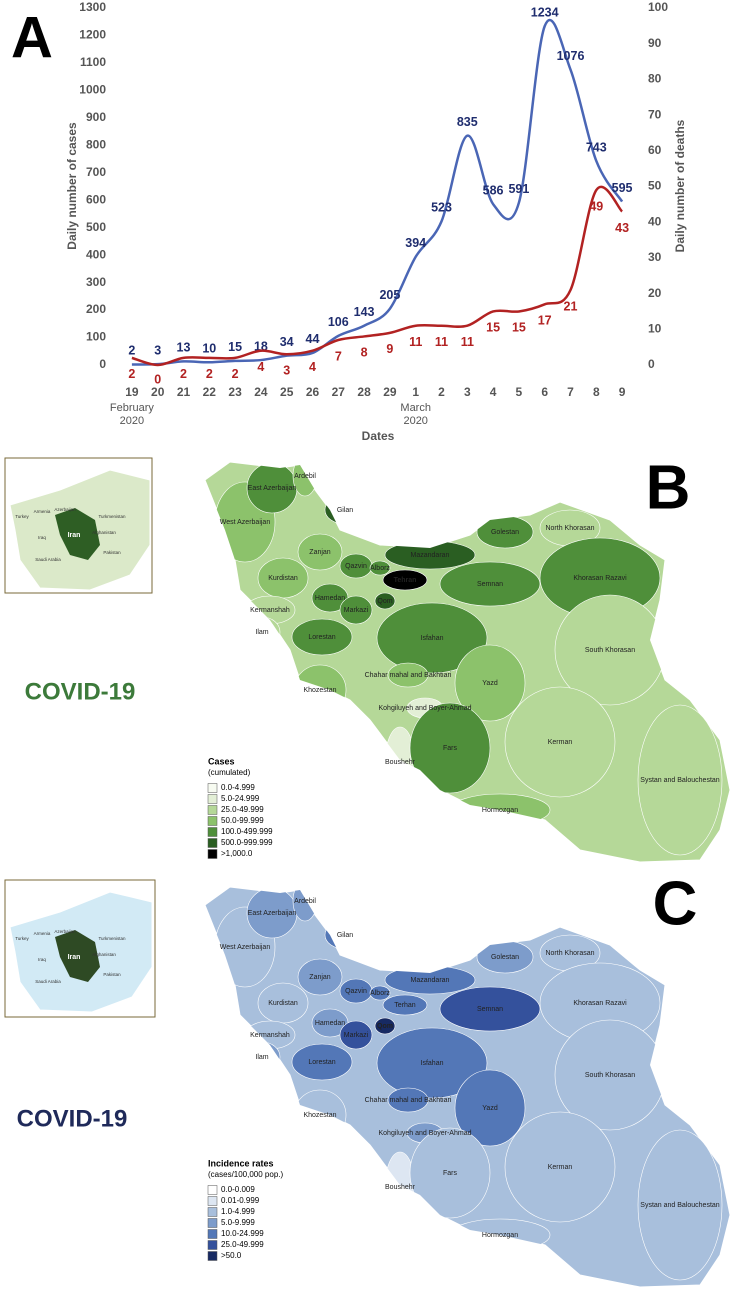 The image size is (734, 1295). Describe the element at coordinates (242, 1244) in the screenshot. I see `legend-label: 25.0-49.999` at that location.